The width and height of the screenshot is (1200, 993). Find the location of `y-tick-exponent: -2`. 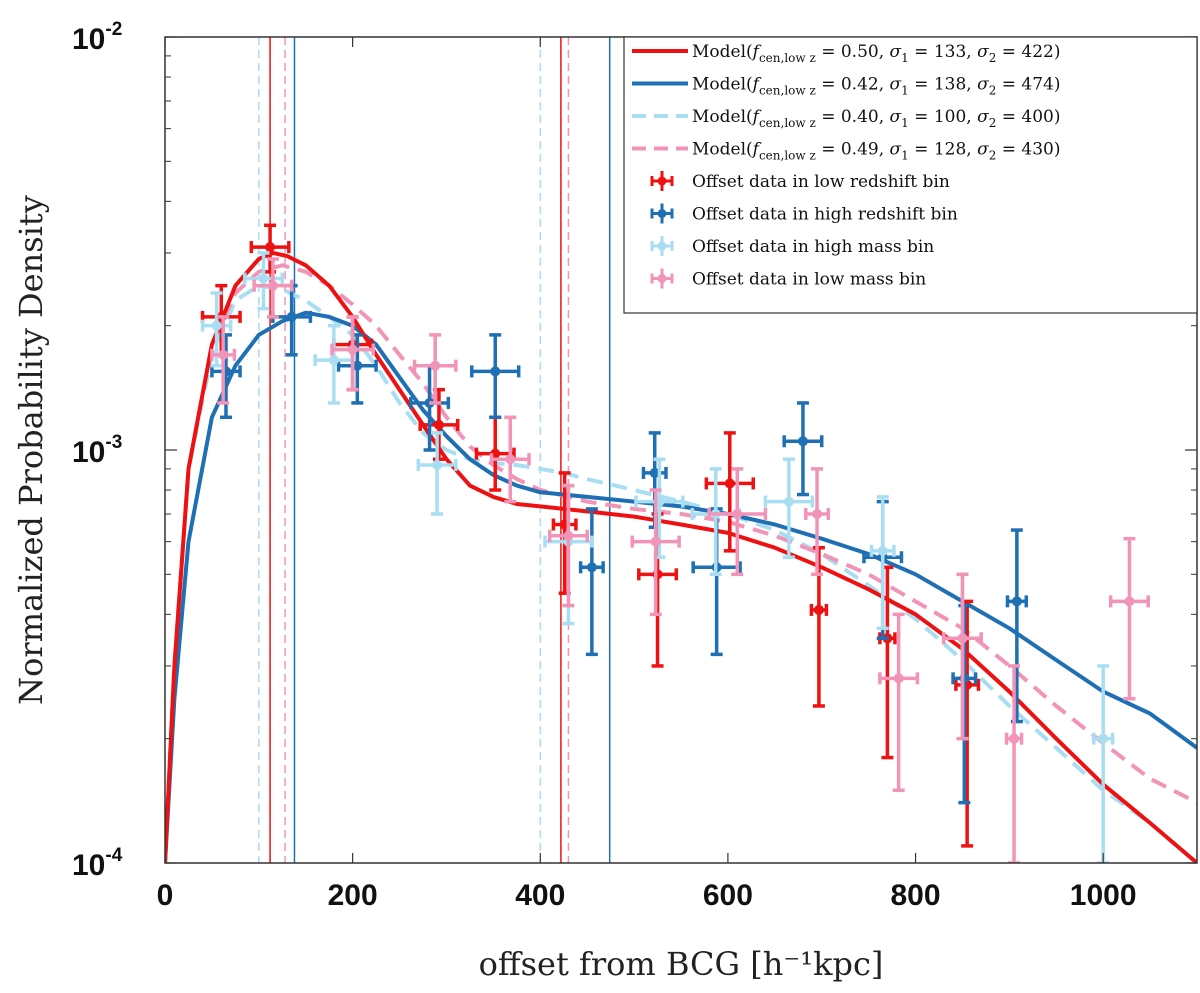

y-tick-exponent: -2 is located at coordinates (113, 29).